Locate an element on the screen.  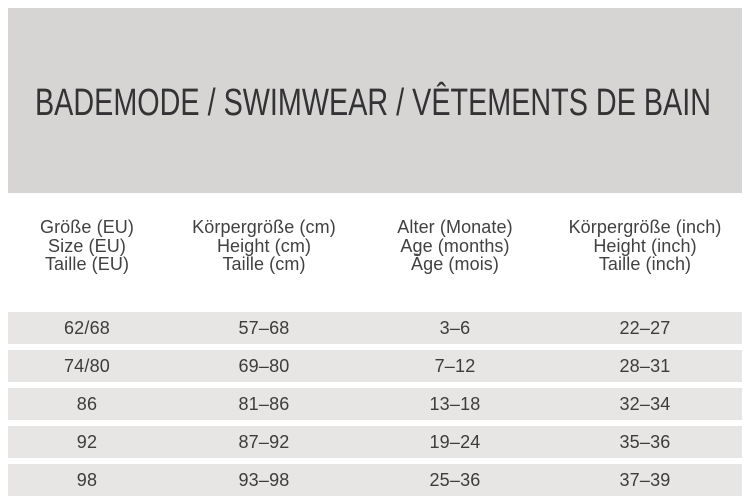
table-cell: 62/68 is located at coordinates (87, 328).